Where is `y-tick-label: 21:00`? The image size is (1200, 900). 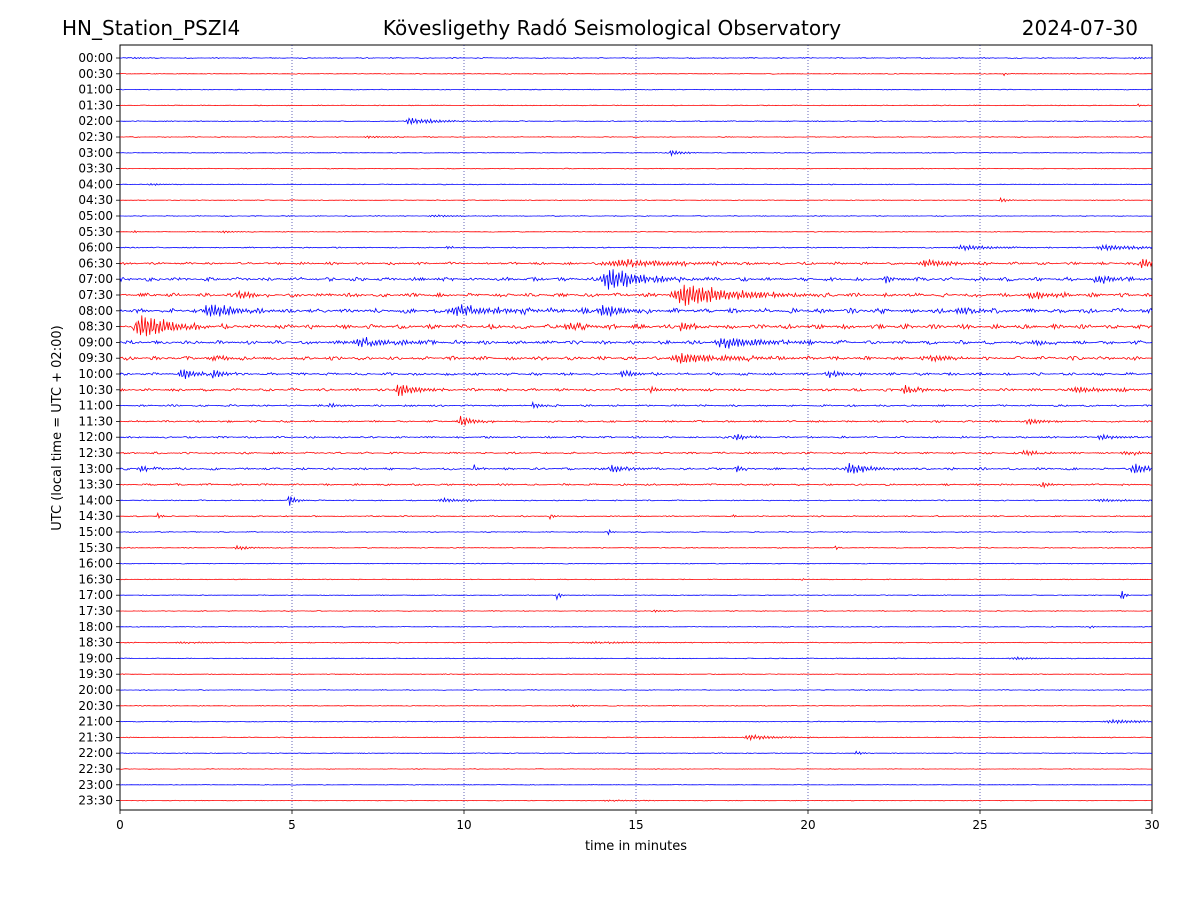 y-tick-label: 21:00 is located at coordinates (95, 722).